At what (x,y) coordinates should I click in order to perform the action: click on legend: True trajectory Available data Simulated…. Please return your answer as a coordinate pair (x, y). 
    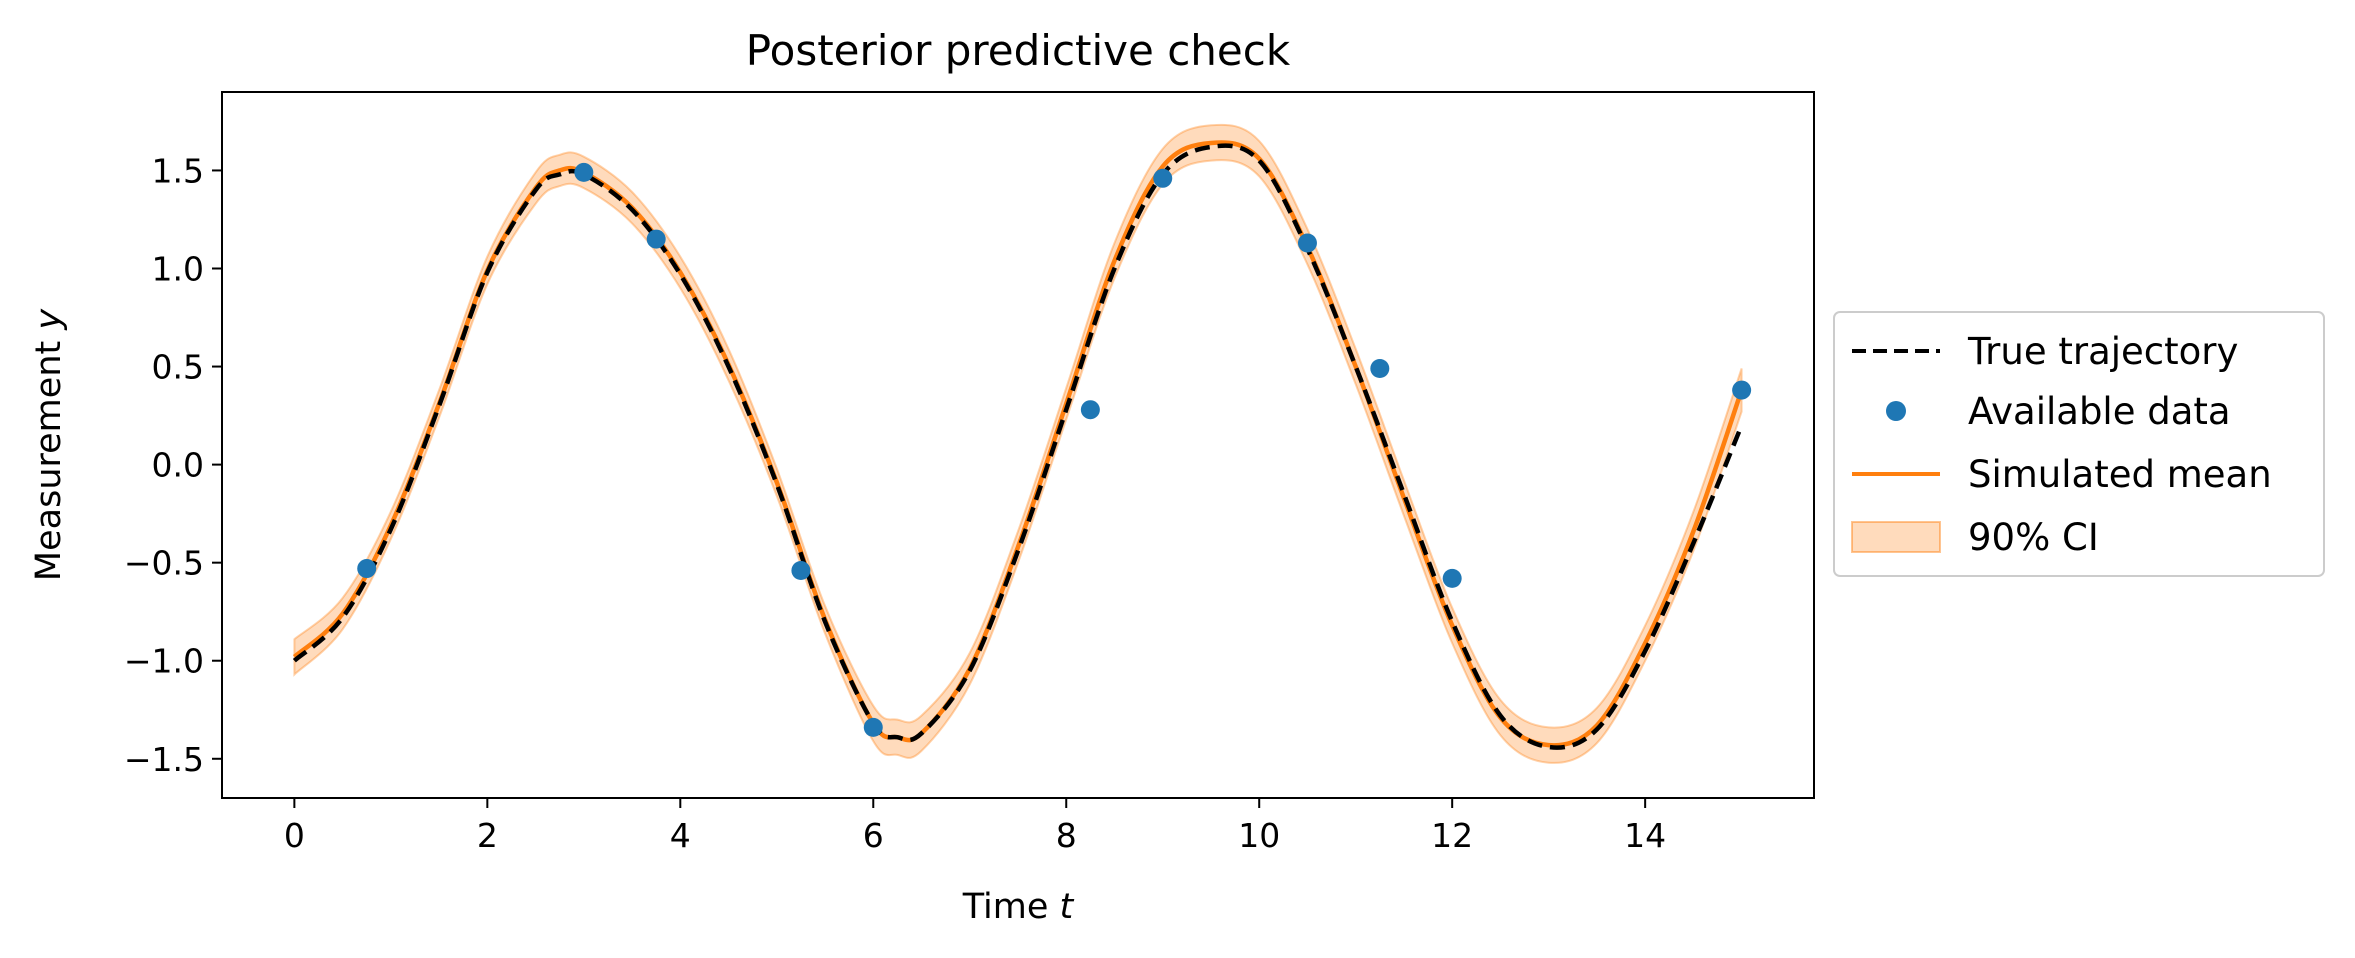
    Looking at the image, I should click on (2079, 444).